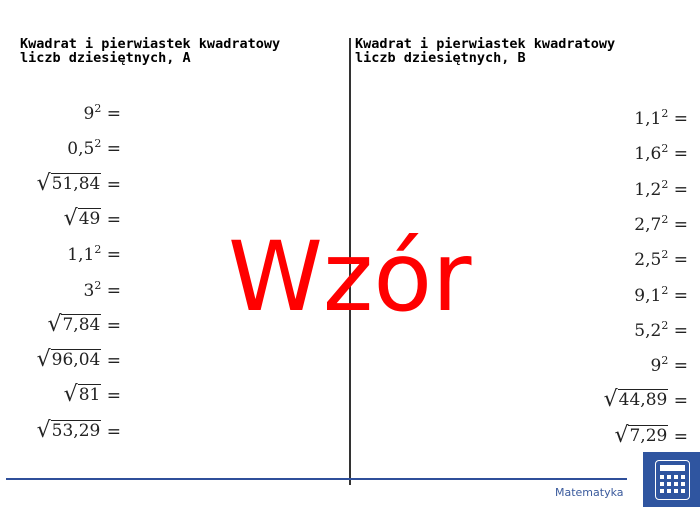 The width and height of the screenshot is (700, 520). Describe the element at coordinates (648, 189) in the screenshot. I see `base: 1,2` at that location.